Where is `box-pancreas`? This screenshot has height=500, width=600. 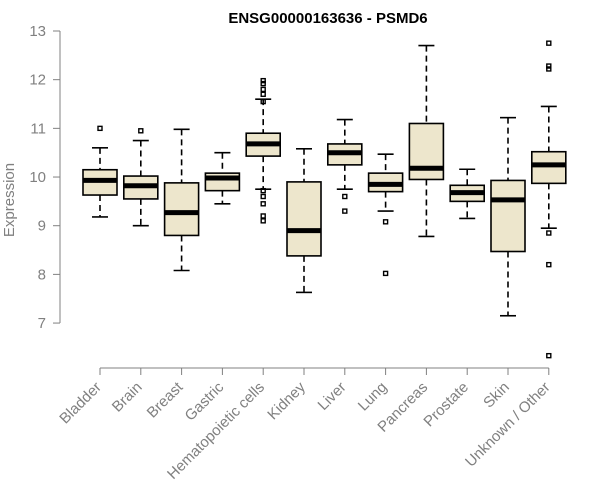
box-pancreas is located at coordinates (426, 141).